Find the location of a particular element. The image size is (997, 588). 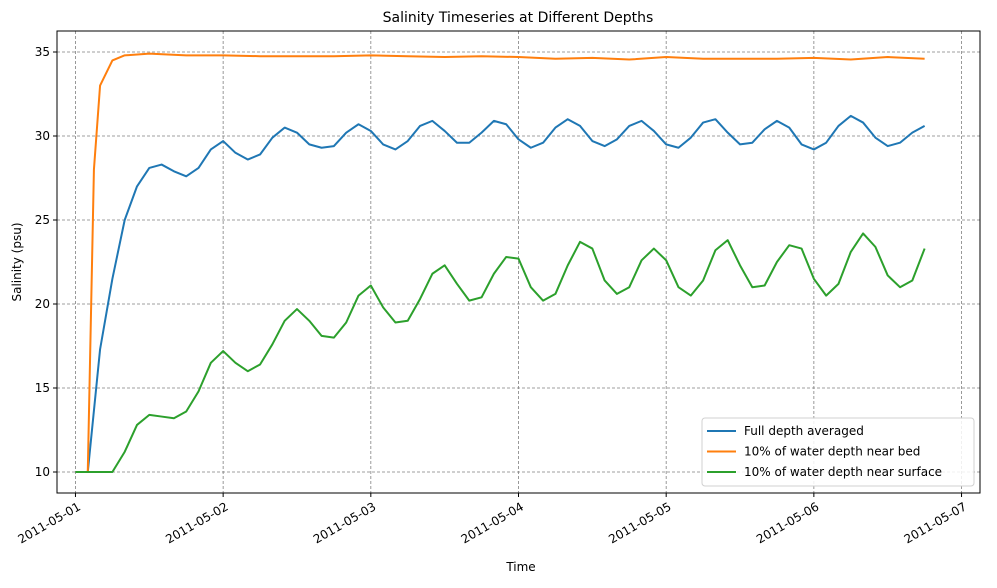

y-tick-label: 20 is located at coordinates (42, 304).